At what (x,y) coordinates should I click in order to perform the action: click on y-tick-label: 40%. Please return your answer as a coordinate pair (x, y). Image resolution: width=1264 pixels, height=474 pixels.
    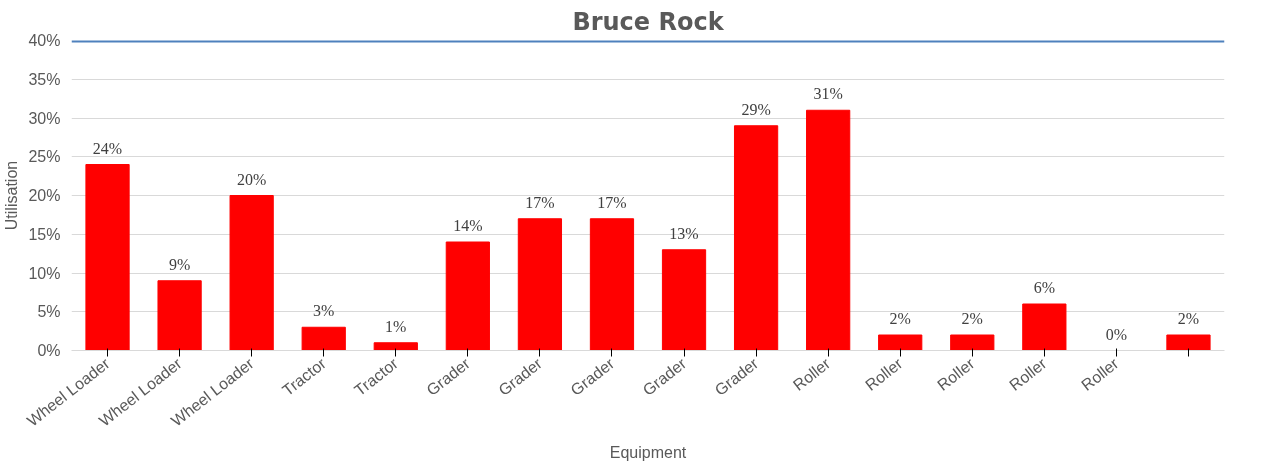
    Looking at the image, I should click on (44, 40).